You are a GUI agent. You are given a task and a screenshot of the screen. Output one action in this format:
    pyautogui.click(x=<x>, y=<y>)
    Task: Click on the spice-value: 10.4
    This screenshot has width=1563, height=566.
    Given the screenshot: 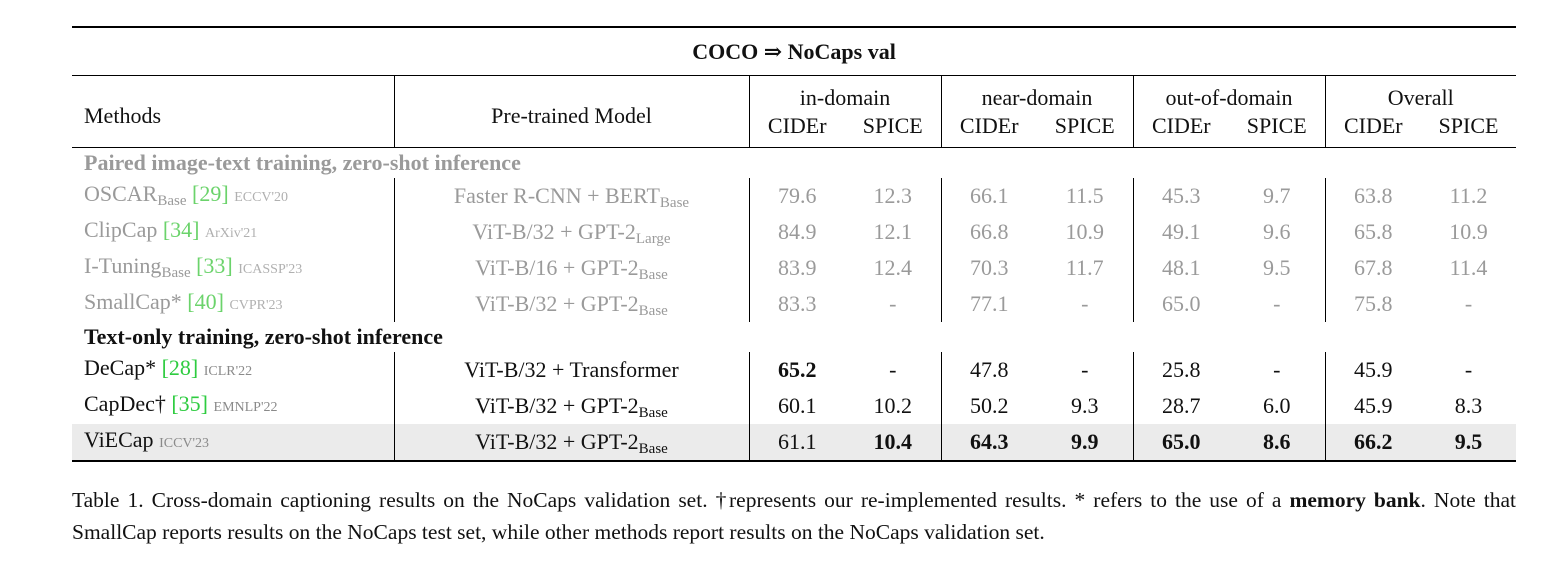 What is the action you would take?
    pyautogui.click(x=893, y=442)
    